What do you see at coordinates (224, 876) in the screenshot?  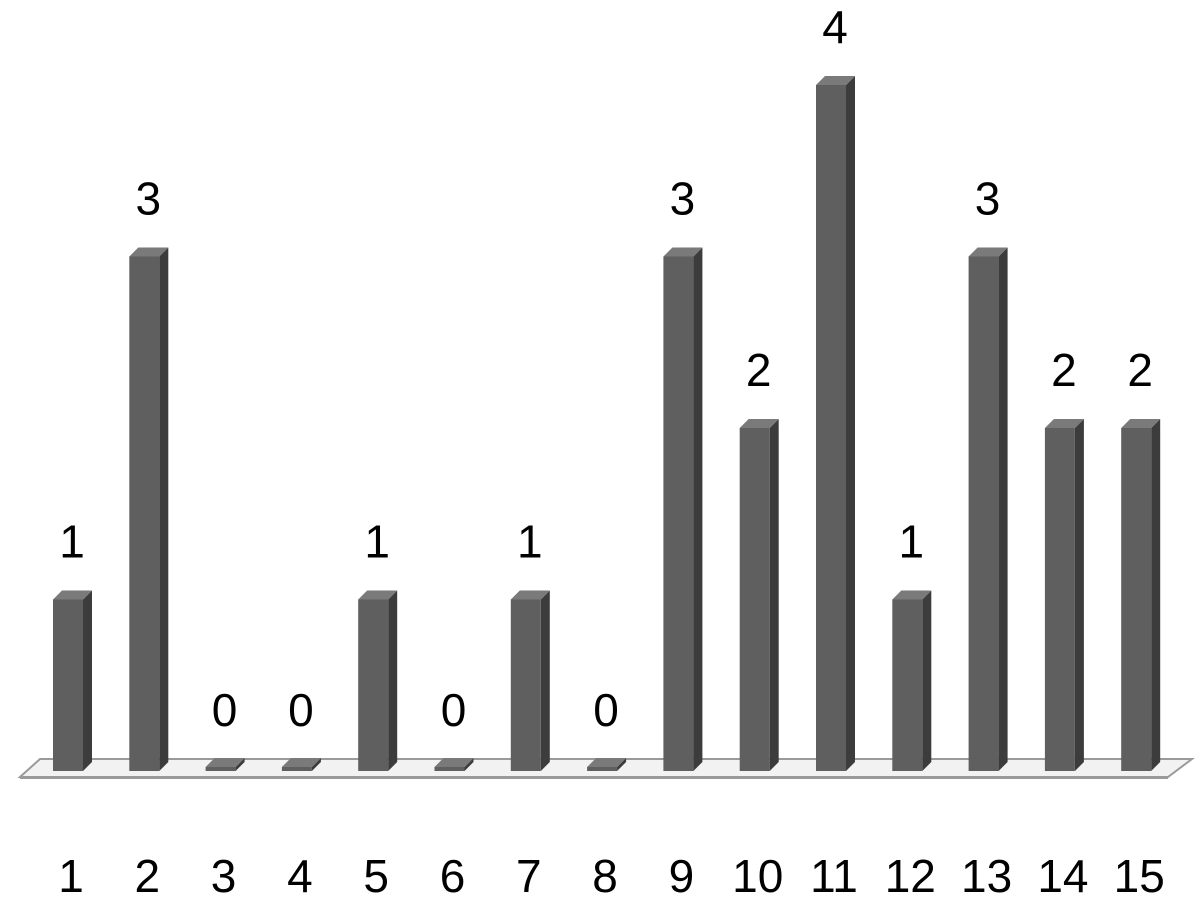 I see `x-tick-label-3: 3` at bounding box center [224, 876].